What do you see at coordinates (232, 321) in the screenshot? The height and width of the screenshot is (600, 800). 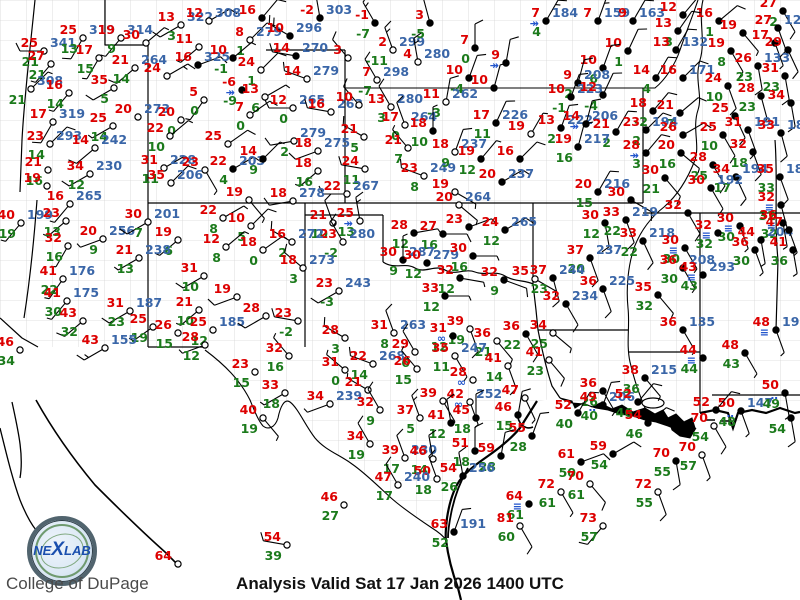 I see `svg-text: 185` at bounding box center [232, 321].